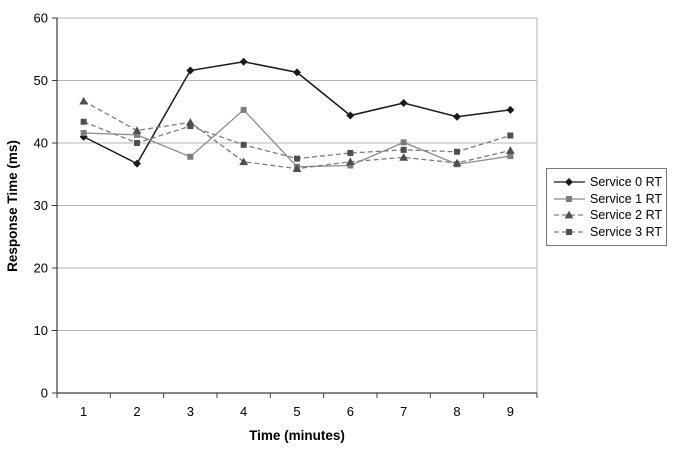 This screenshot has height=451, width=673. Describe the element at coordinates (41, 143) in the screenshot. I see `y-tick-label: 40` at that location.